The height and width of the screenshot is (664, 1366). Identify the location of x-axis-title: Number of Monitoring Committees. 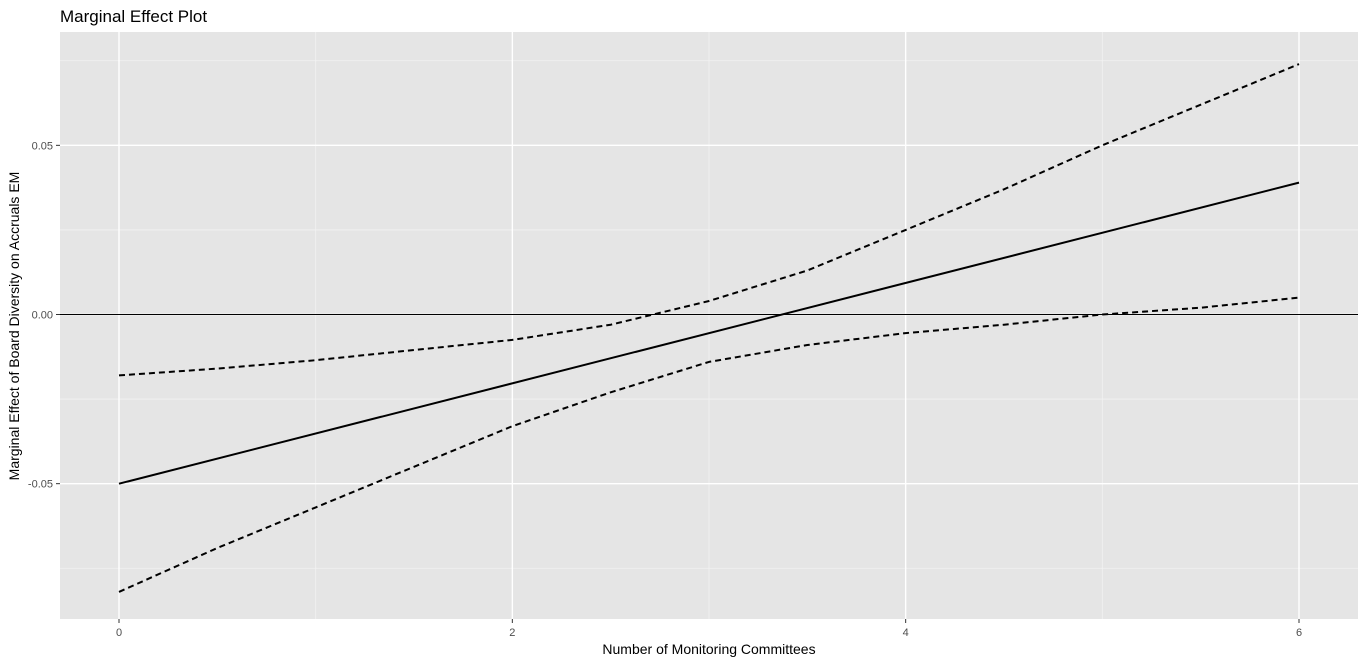
(708, 649).